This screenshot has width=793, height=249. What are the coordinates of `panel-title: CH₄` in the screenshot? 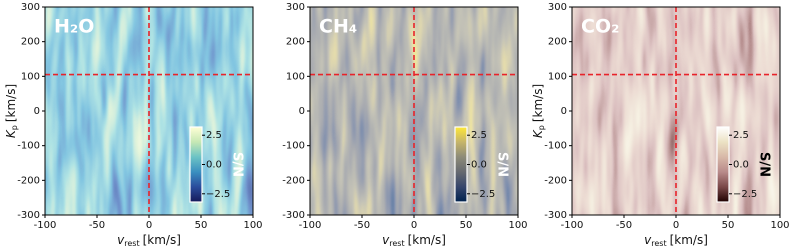 It's located at (338, 27).